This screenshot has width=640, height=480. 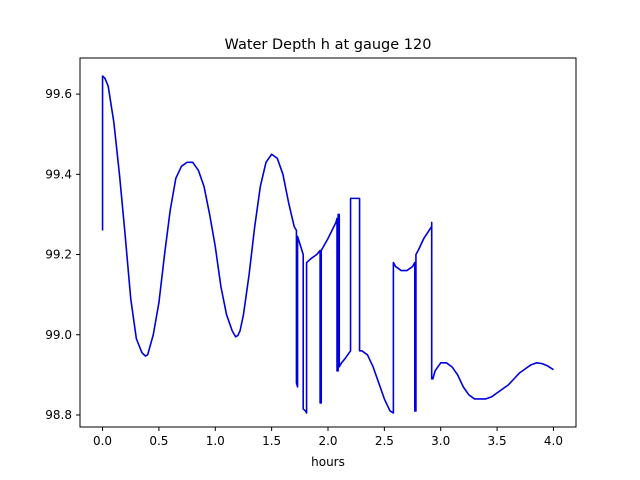 I want to click on y-tick-label: 99.4, so click(x=58, y=174).